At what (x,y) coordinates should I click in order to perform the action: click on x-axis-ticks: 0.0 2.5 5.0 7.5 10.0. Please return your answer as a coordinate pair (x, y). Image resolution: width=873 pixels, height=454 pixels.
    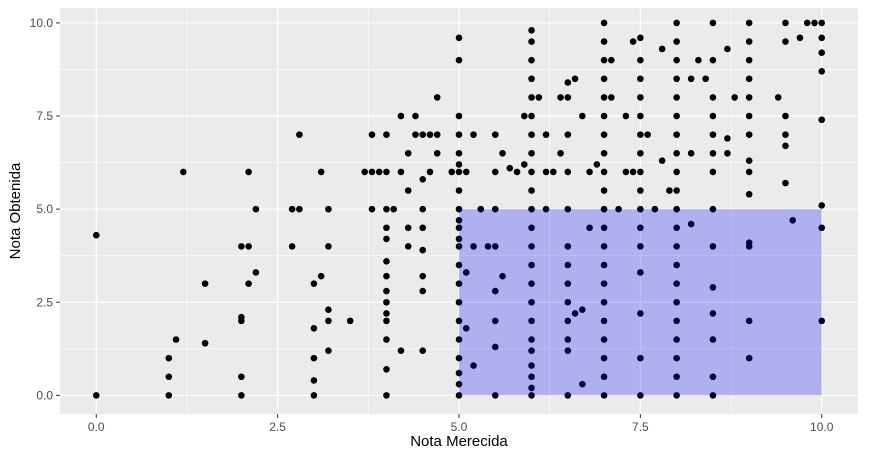
    Looking at the image, I should click on (461, 424).